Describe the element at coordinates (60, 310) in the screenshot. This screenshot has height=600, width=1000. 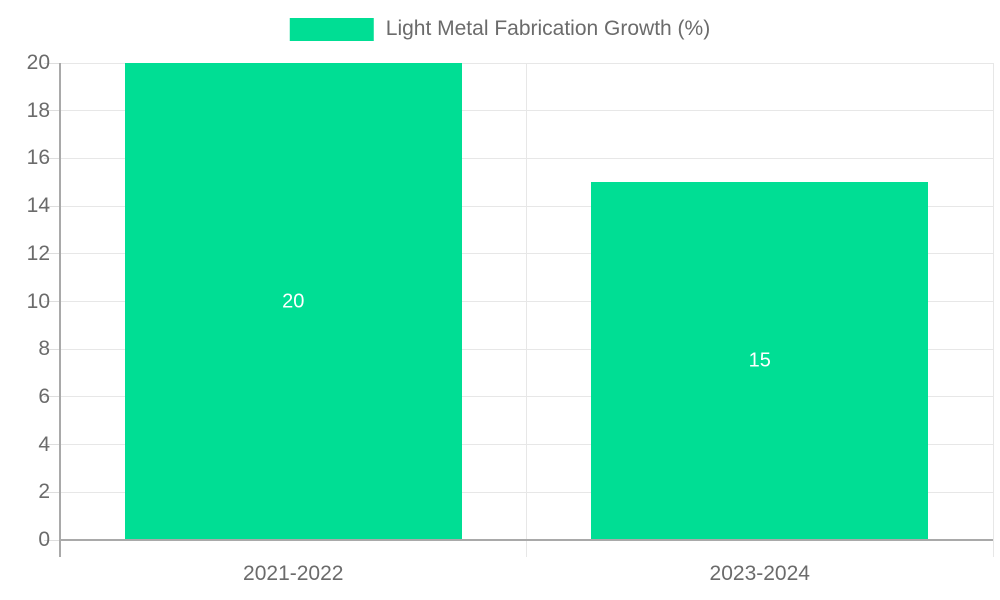
I see `y-axis-line` at that location.